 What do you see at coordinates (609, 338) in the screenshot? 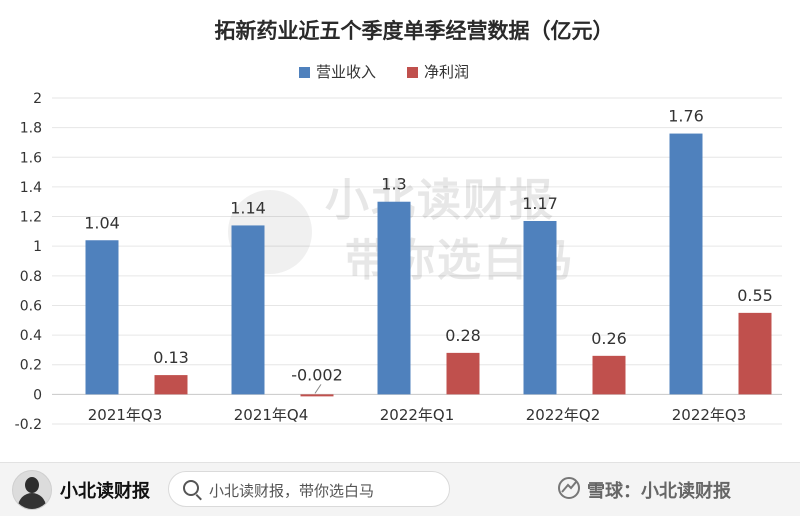
I see `data-label: 0.26` at bounding box center [609, 338].